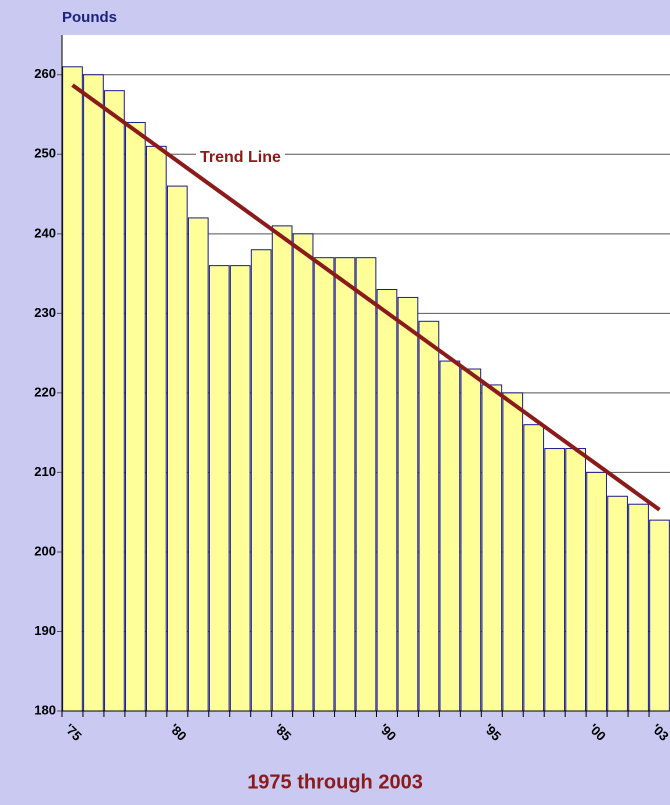  I want to click on x-tick-label: '75, so click(73, 732).